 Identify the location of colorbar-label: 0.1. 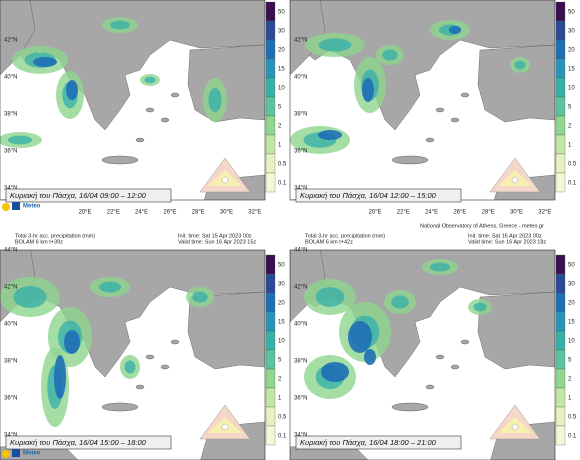
(282, 437).